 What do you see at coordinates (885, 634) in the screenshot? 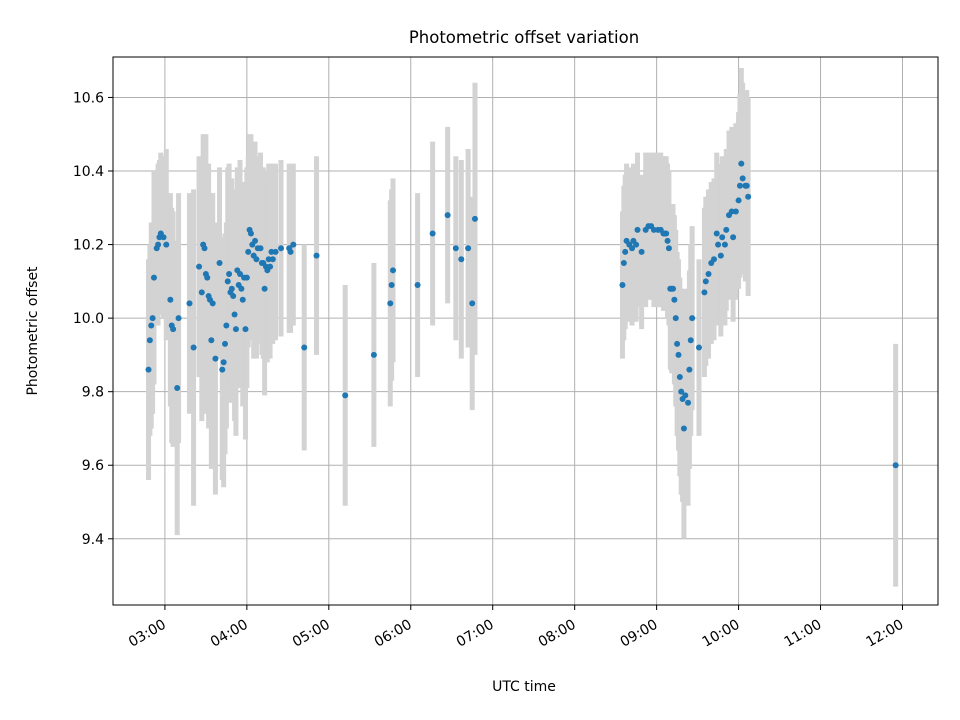
I see `x-tick-label: 12:00` at bounding box center [885, 634].